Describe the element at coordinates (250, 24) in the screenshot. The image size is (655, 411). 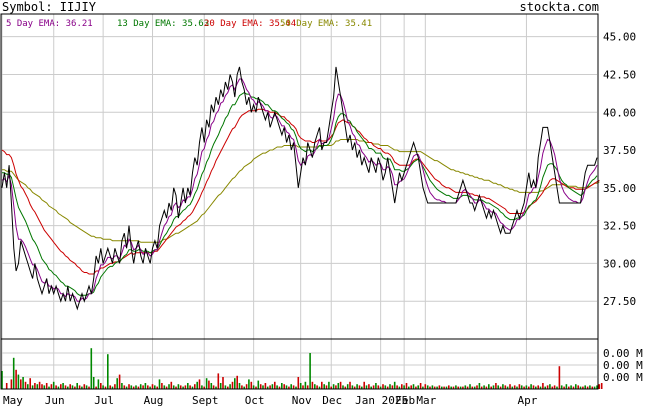
I see `legend-ema20: 20 Day EMA: 35.44` at that location.